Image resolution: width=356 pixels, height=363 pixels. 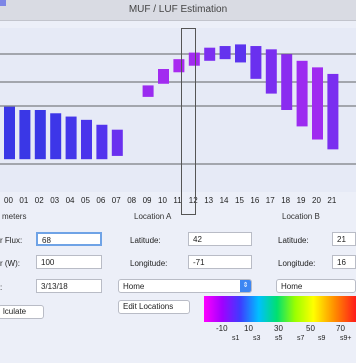 What do you see at coordinates (280, 309) in the screenshot?
I see `color-scale-gradient` at bounding box center [280, 309].